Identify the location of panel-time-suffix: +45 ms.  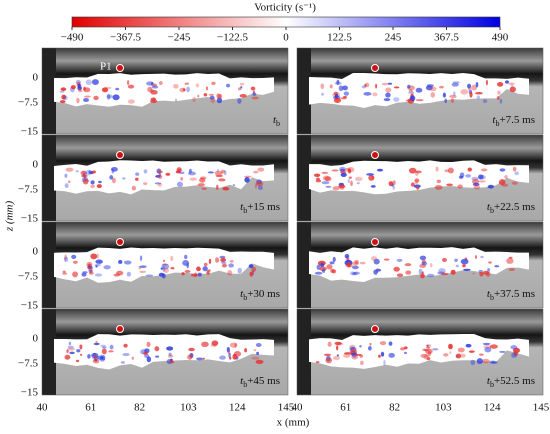
(263, 381).